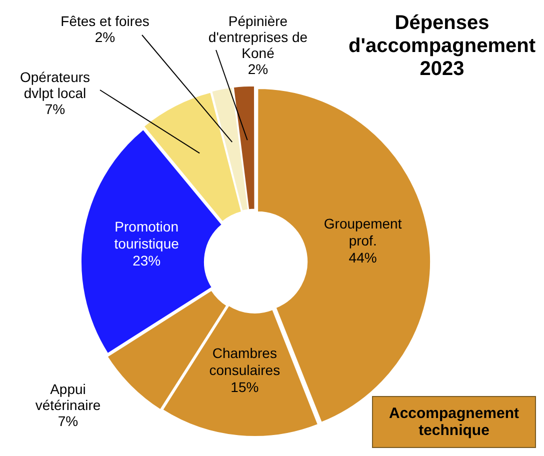 This screenshot has height=456, width=544. I want to click on data-label: 15%, so click(244, 387).